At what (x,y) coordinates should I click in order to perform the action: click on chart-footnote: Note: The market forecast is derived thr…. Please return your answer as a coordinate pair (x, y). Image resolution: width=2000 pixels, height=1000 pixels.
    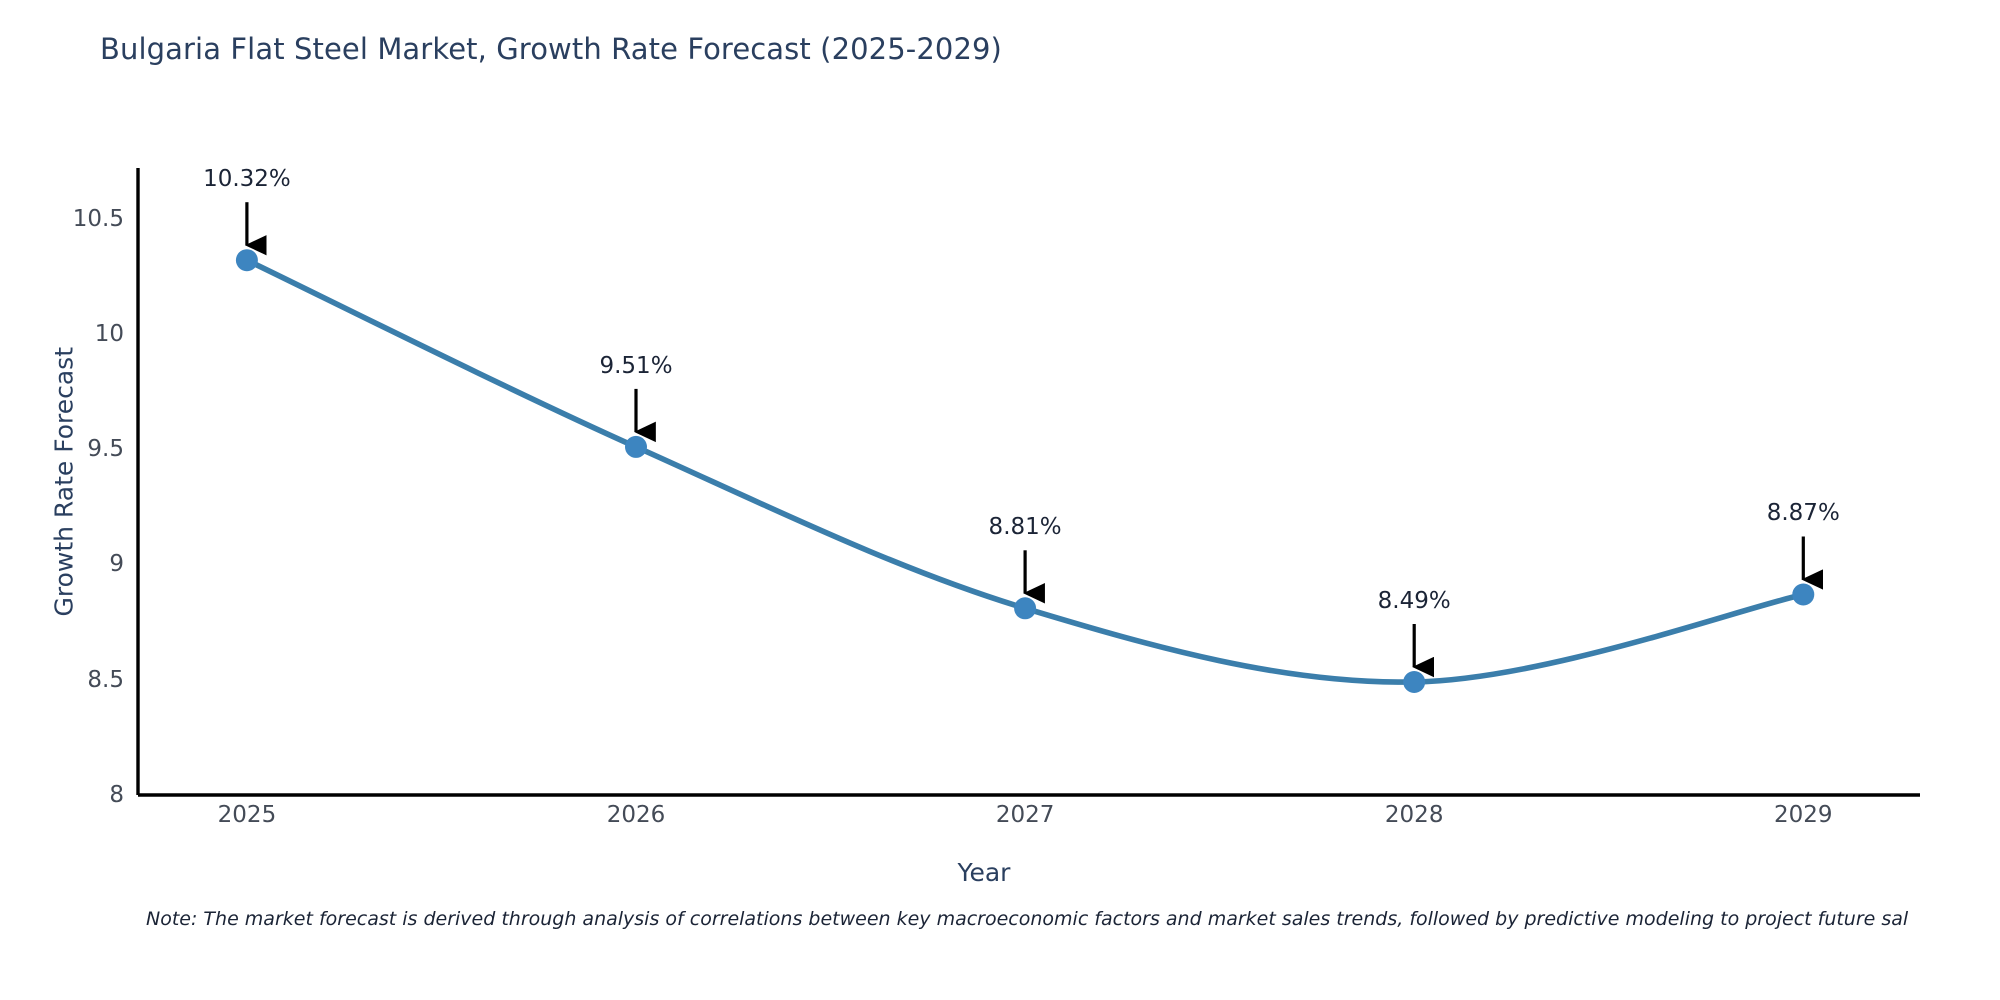
    Looking at the image, I should click on (1027, 919).